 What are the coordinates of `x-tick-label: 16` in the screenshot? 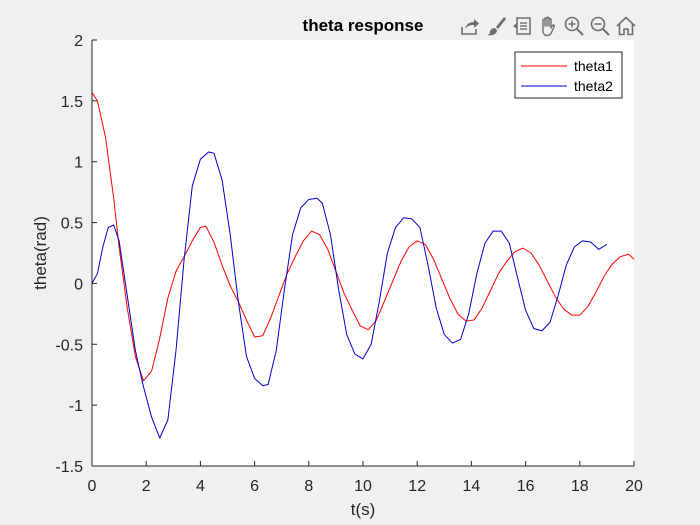 It's located at (526, 486).